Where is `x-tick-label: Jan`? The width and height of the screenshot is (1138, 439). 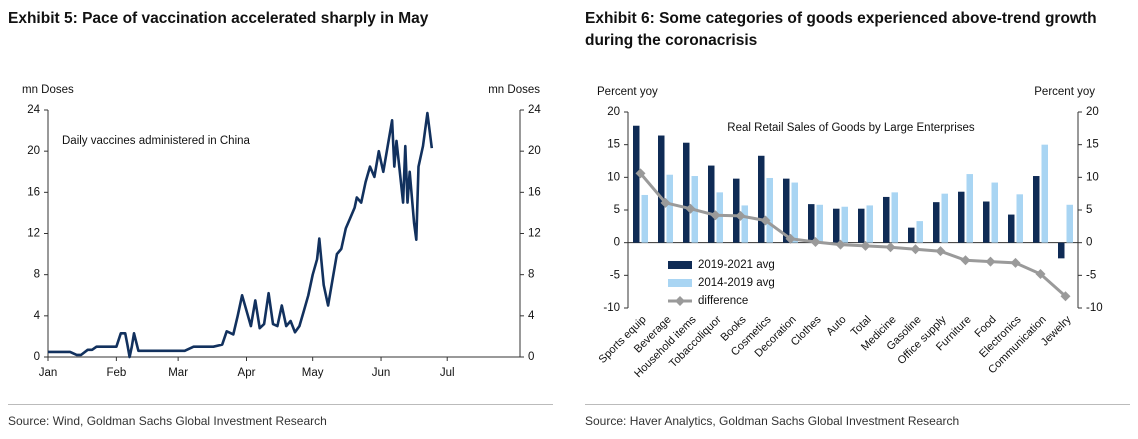
x-tick-label: Jan is located at coordinates (48, 373).